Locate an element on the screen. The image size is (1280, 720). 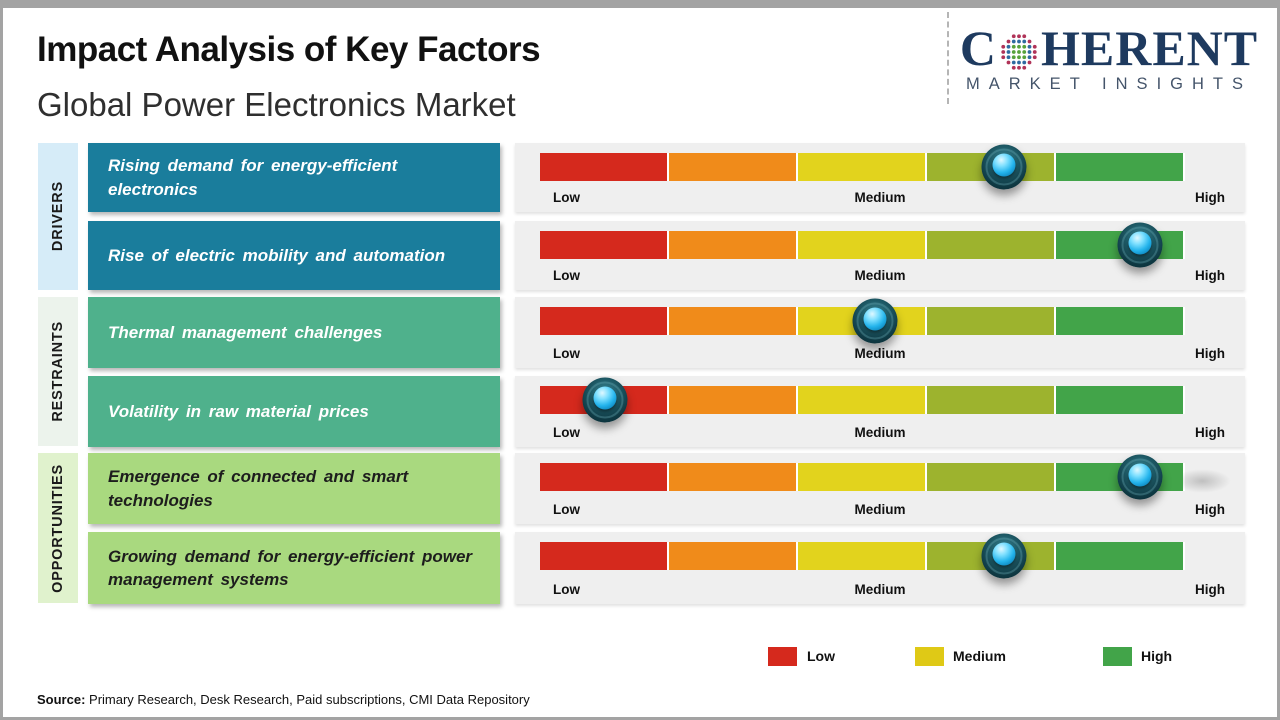
legend-swatch-low is located at coordinates (782, 656).